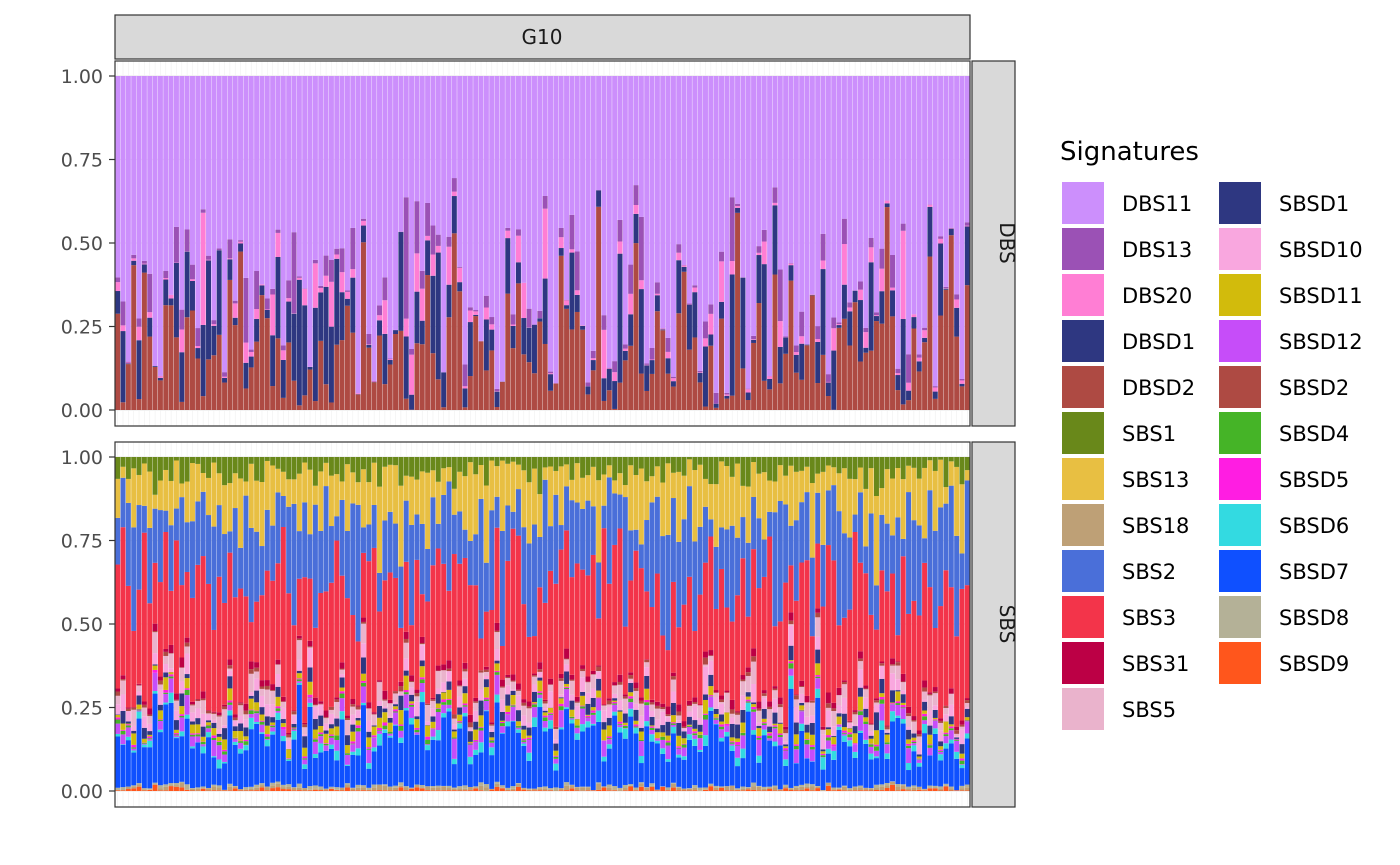  I want to click on sbs-bar-segment-sbsd11, so click(599, 694).